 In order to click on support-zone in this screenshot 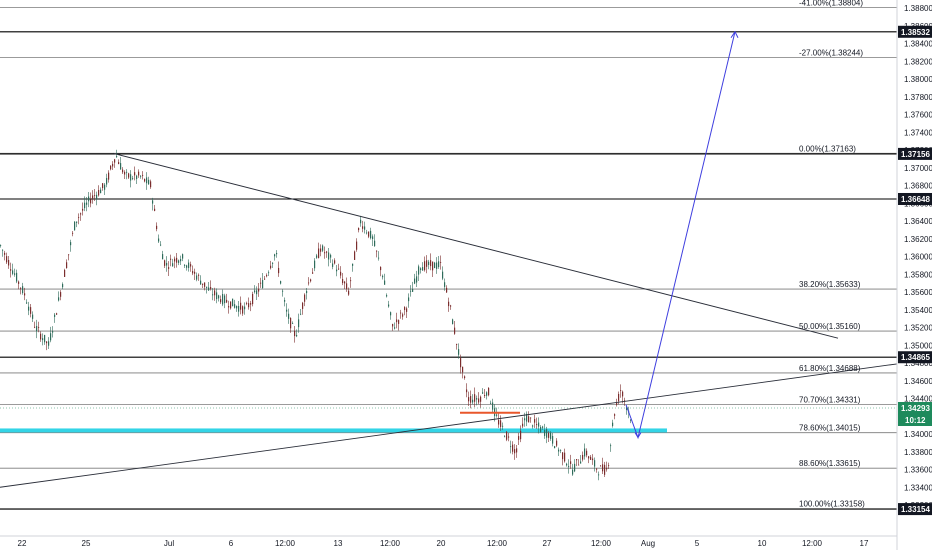, I will do `click(333, 430)`.